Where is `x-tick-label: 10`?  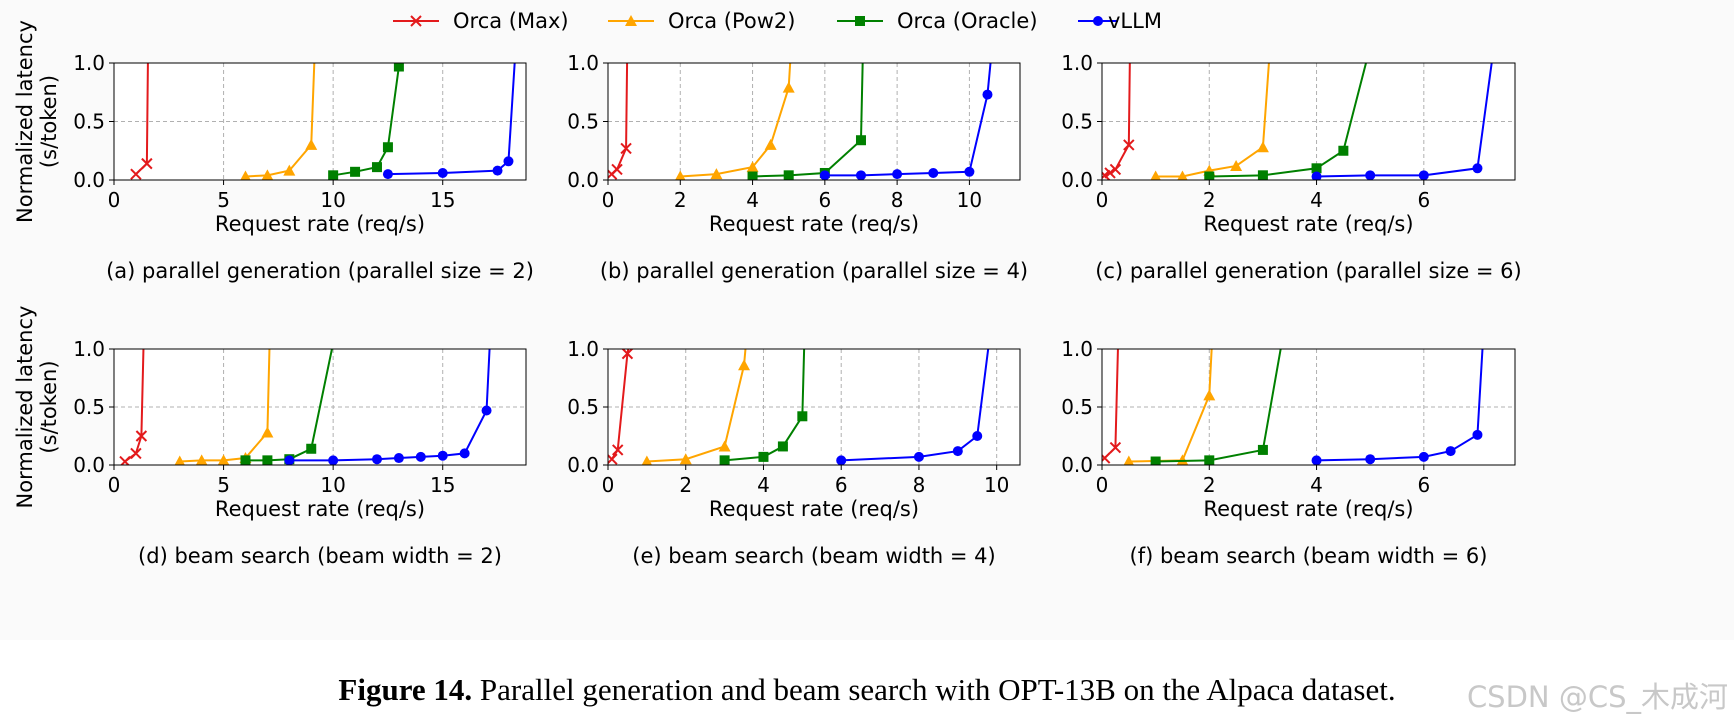
x-tick-label: 10 is located at coordinates (332, 200).